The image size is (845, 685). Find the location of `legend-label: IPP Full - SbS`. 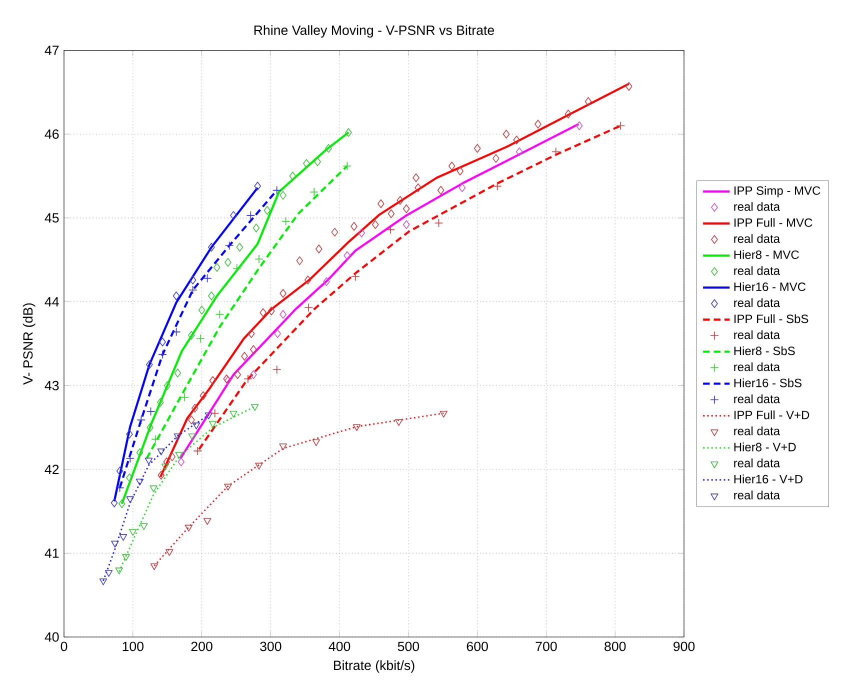

legend-label: IPP Full - SbS is located at coordinates (771, 319).